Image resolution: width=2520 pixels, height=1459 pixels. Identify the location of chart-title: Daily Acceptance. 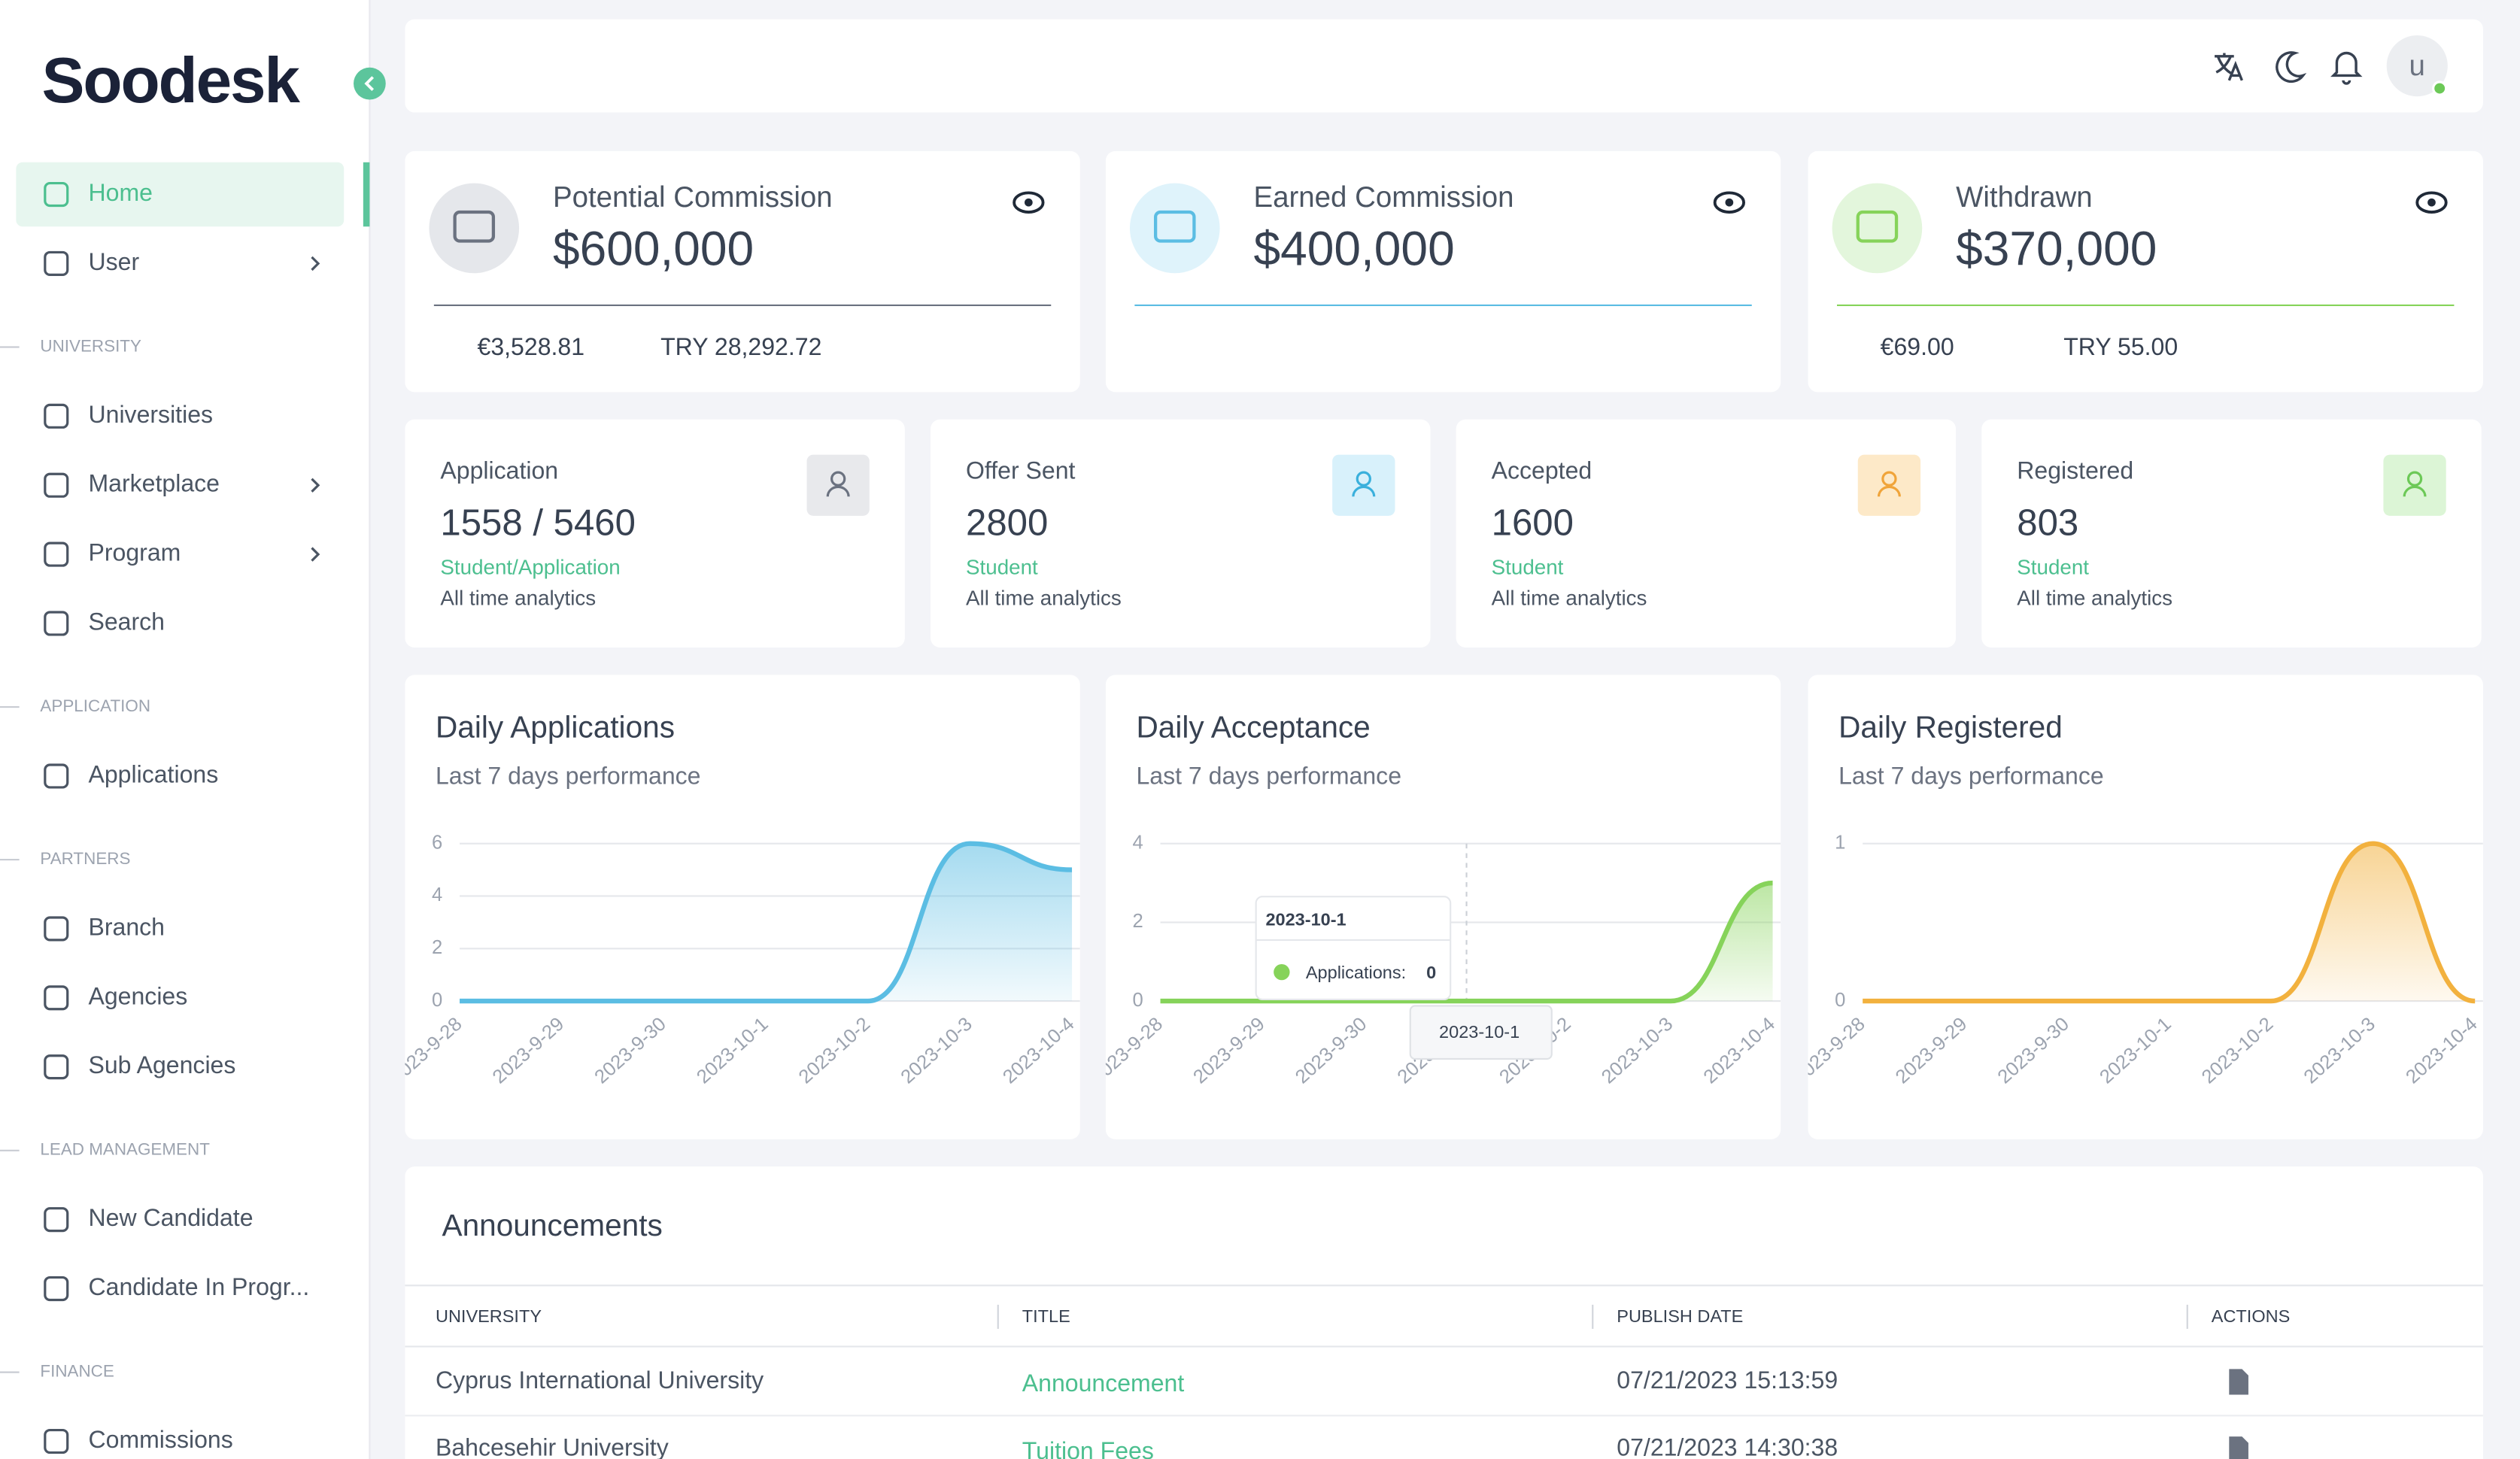
(1253, 727).